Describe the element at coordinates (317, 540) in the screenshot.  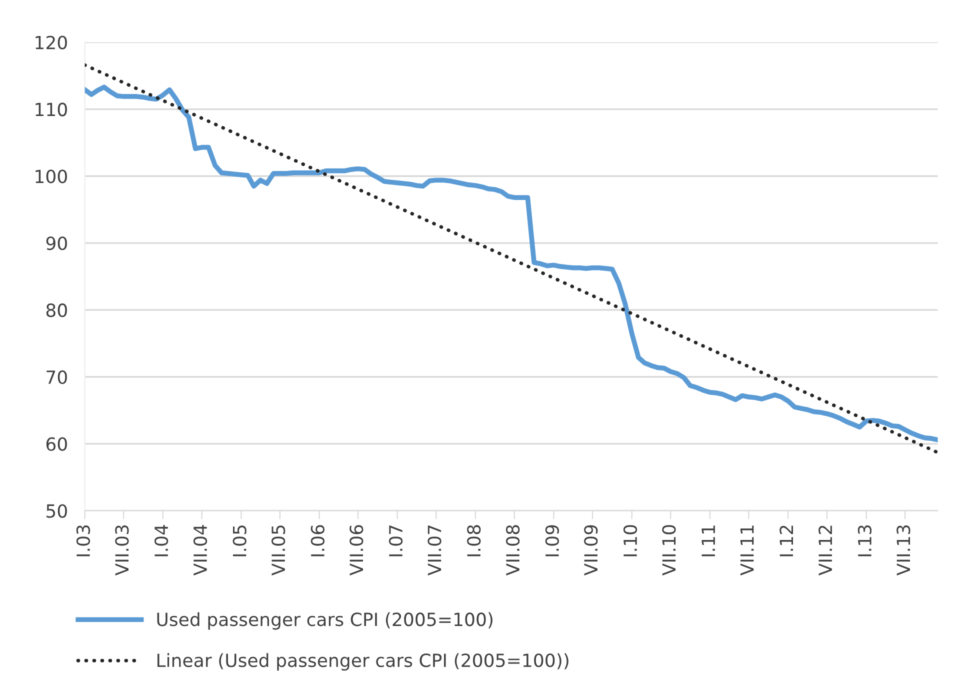
I see `x-tick-label: I.06` at that location.